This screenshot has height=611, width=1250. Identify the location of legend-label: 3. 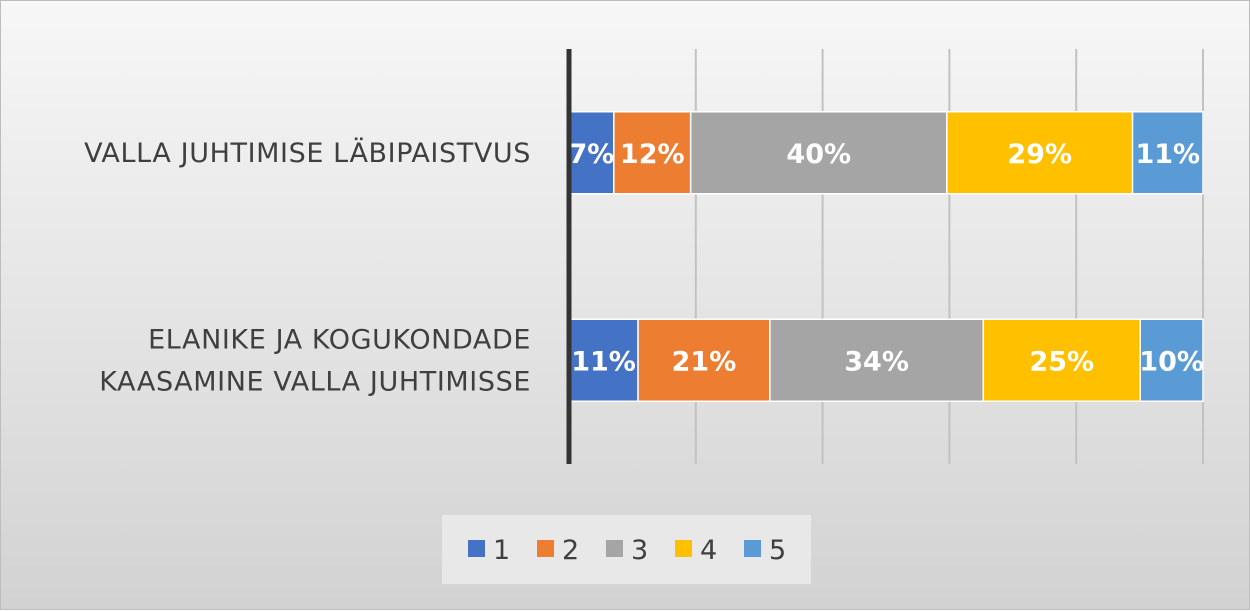
(639, 550).